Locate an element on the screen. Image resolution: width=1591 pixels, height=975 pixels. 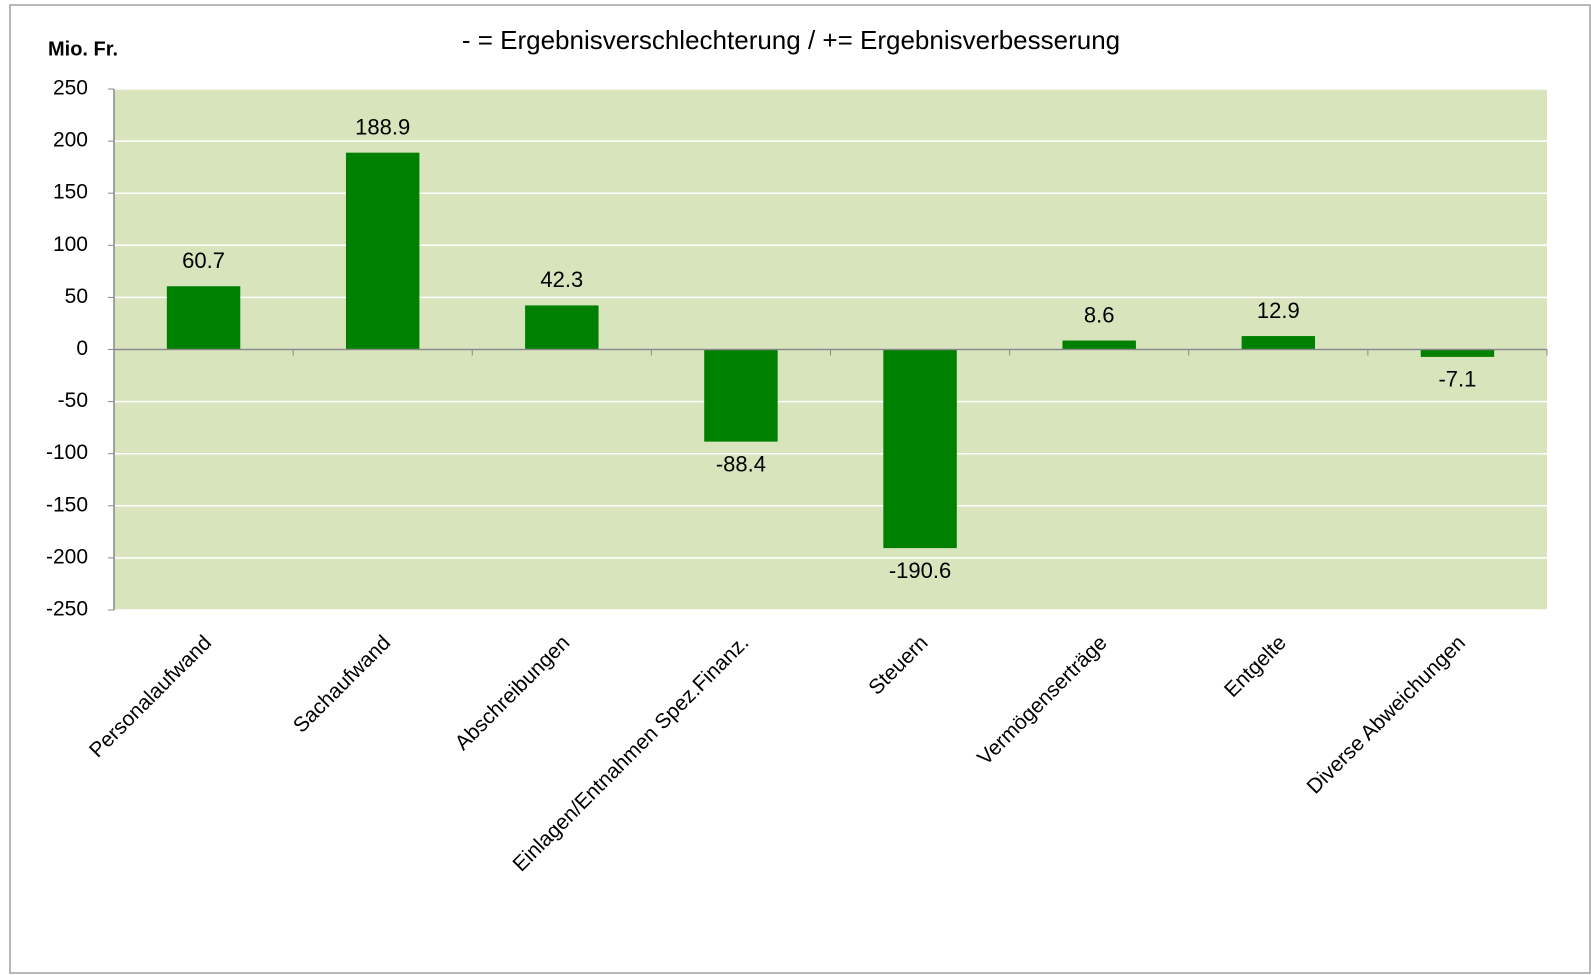
y-tick-label: -100 is located at coordinates (67, 452).